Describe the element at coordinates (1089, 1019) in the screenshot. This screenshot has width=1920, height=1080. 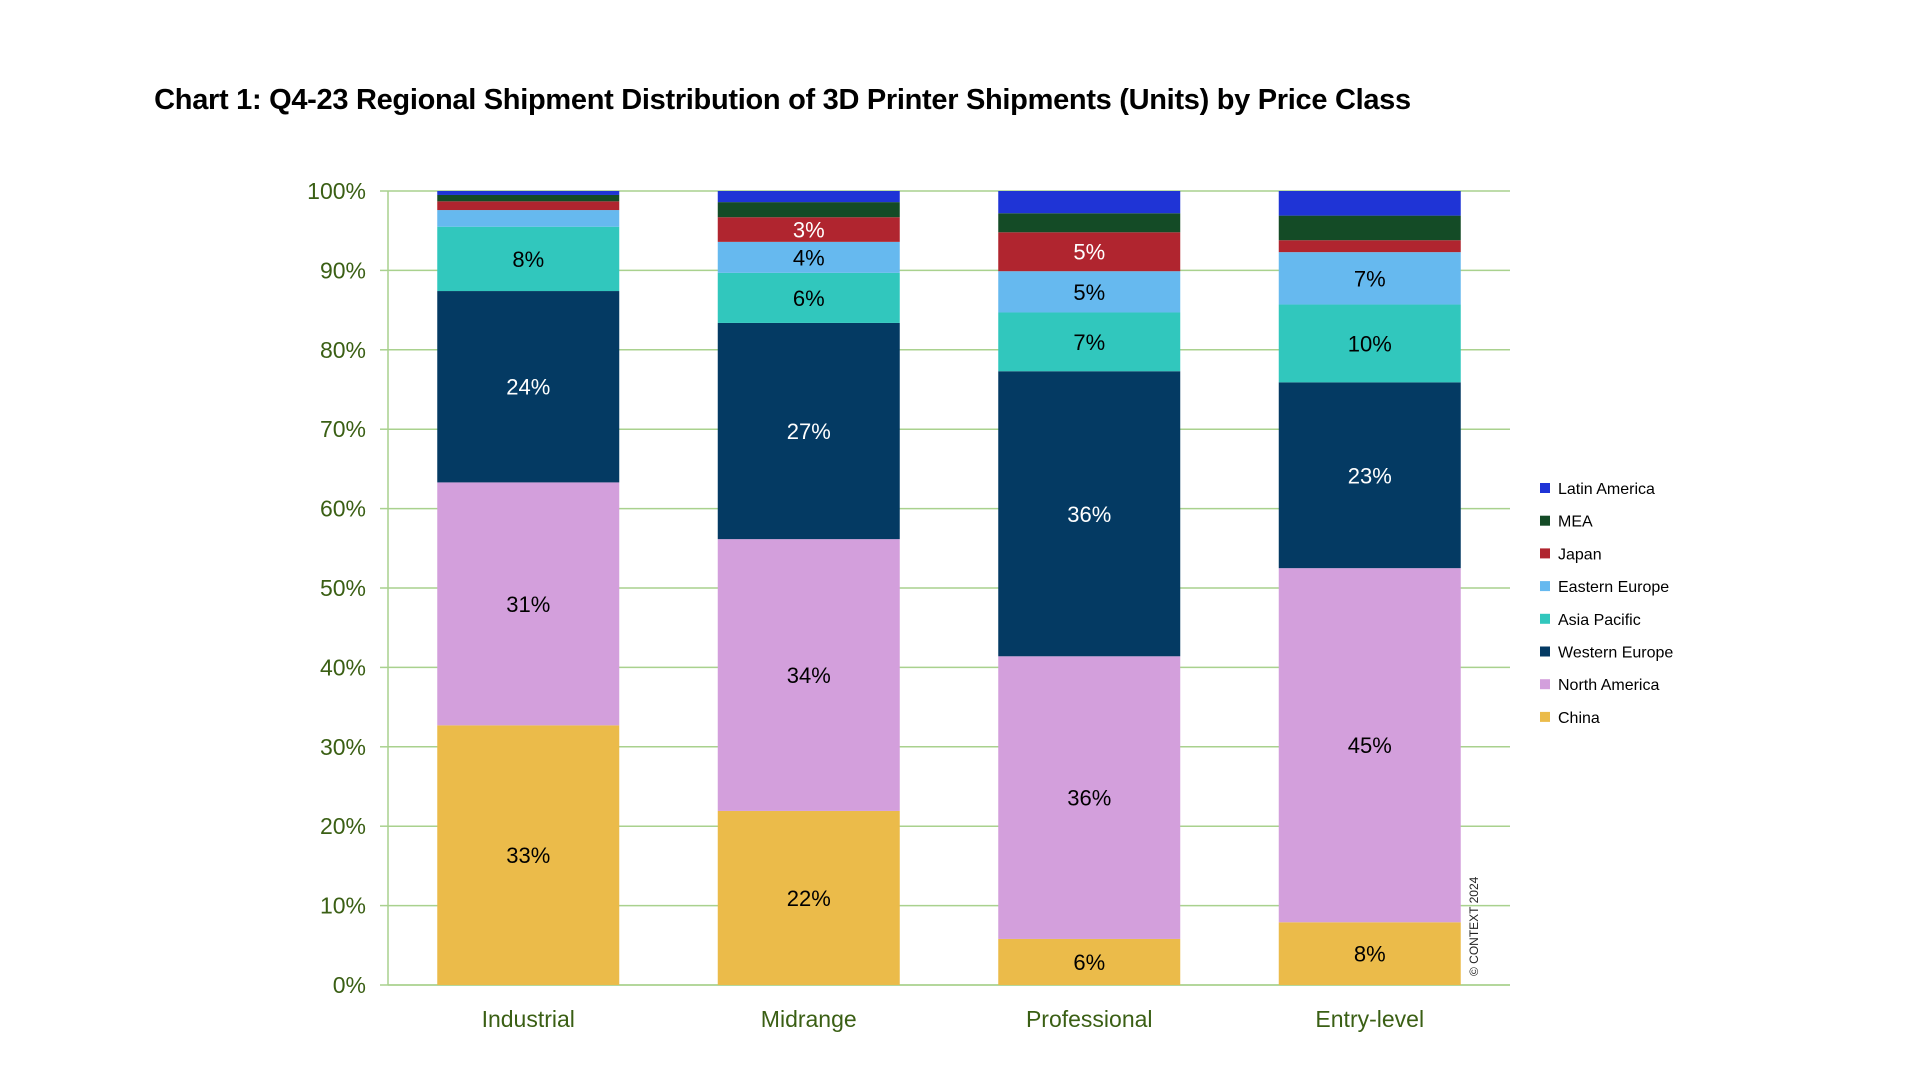
I see `x-tick-label: Professional` at that location.